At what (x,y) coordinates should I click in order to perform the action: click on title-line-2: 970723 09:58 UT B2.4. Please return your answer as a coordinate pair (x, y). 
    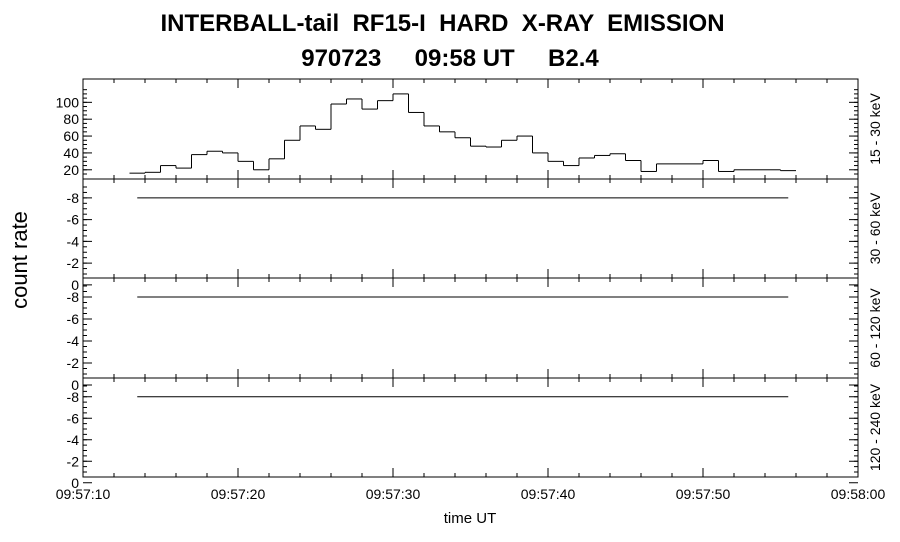
    Looking at the image, I should click on (450, 58).